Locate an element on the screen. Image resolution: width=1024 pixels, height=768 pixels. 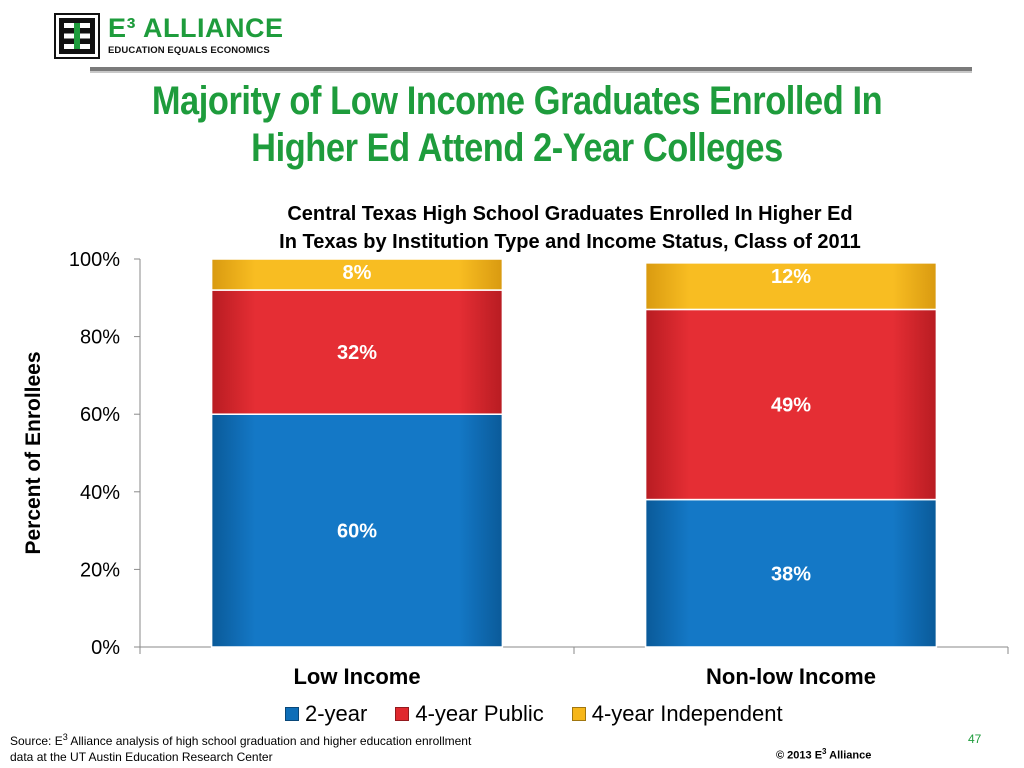
y-tick-label: 100% is located at coordinates (94, 260).